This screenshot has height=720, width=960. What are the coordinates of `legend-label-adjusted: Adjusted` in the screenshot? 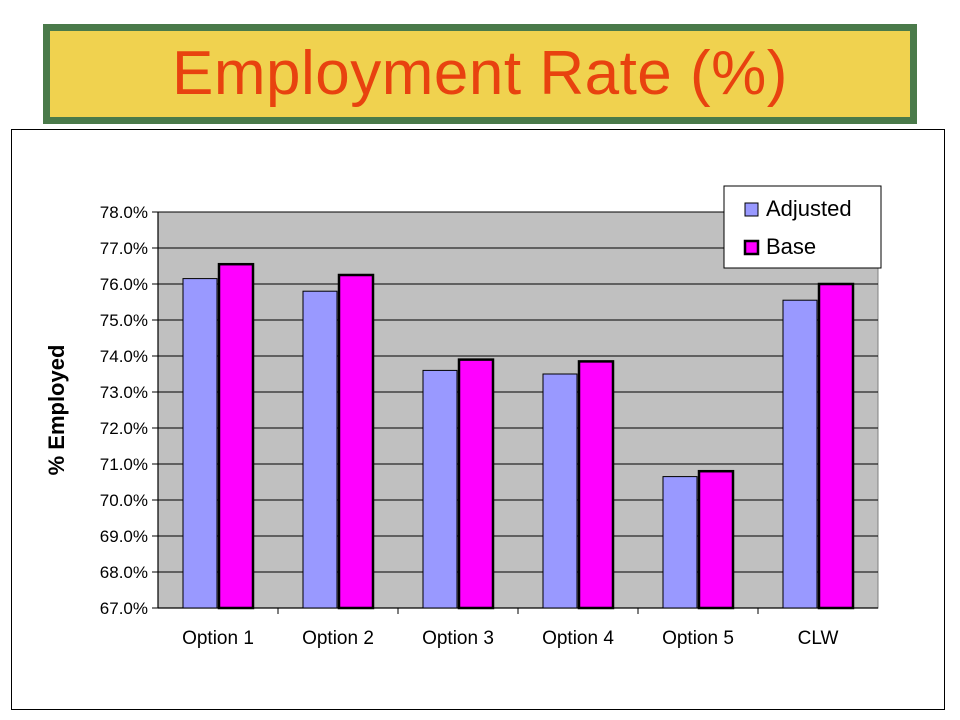 It's located at (809, 208).